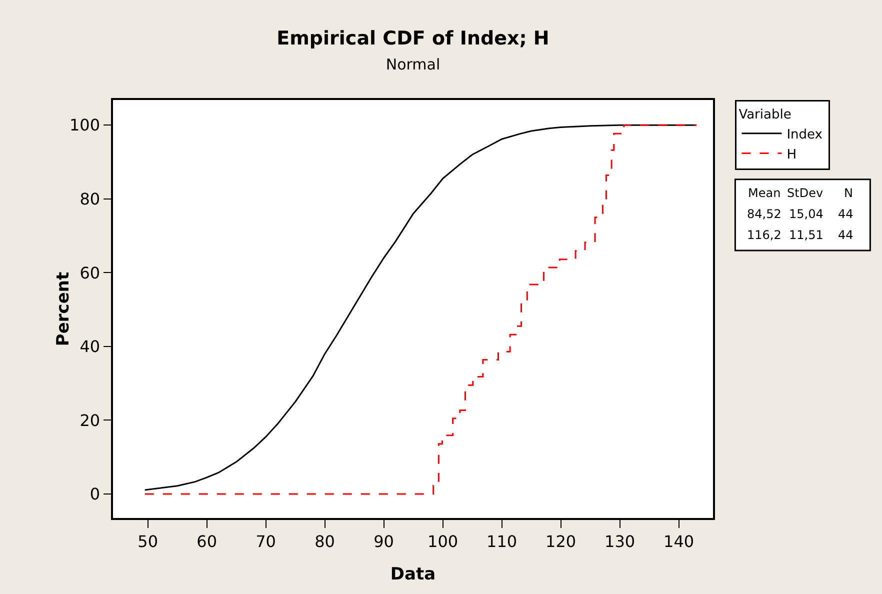 This screenshot has width=882, height=594. What do you see at coordinates (679, 541) in the screenshot?
I see `x-tick-label: 140` at bounding box center [679, 541].